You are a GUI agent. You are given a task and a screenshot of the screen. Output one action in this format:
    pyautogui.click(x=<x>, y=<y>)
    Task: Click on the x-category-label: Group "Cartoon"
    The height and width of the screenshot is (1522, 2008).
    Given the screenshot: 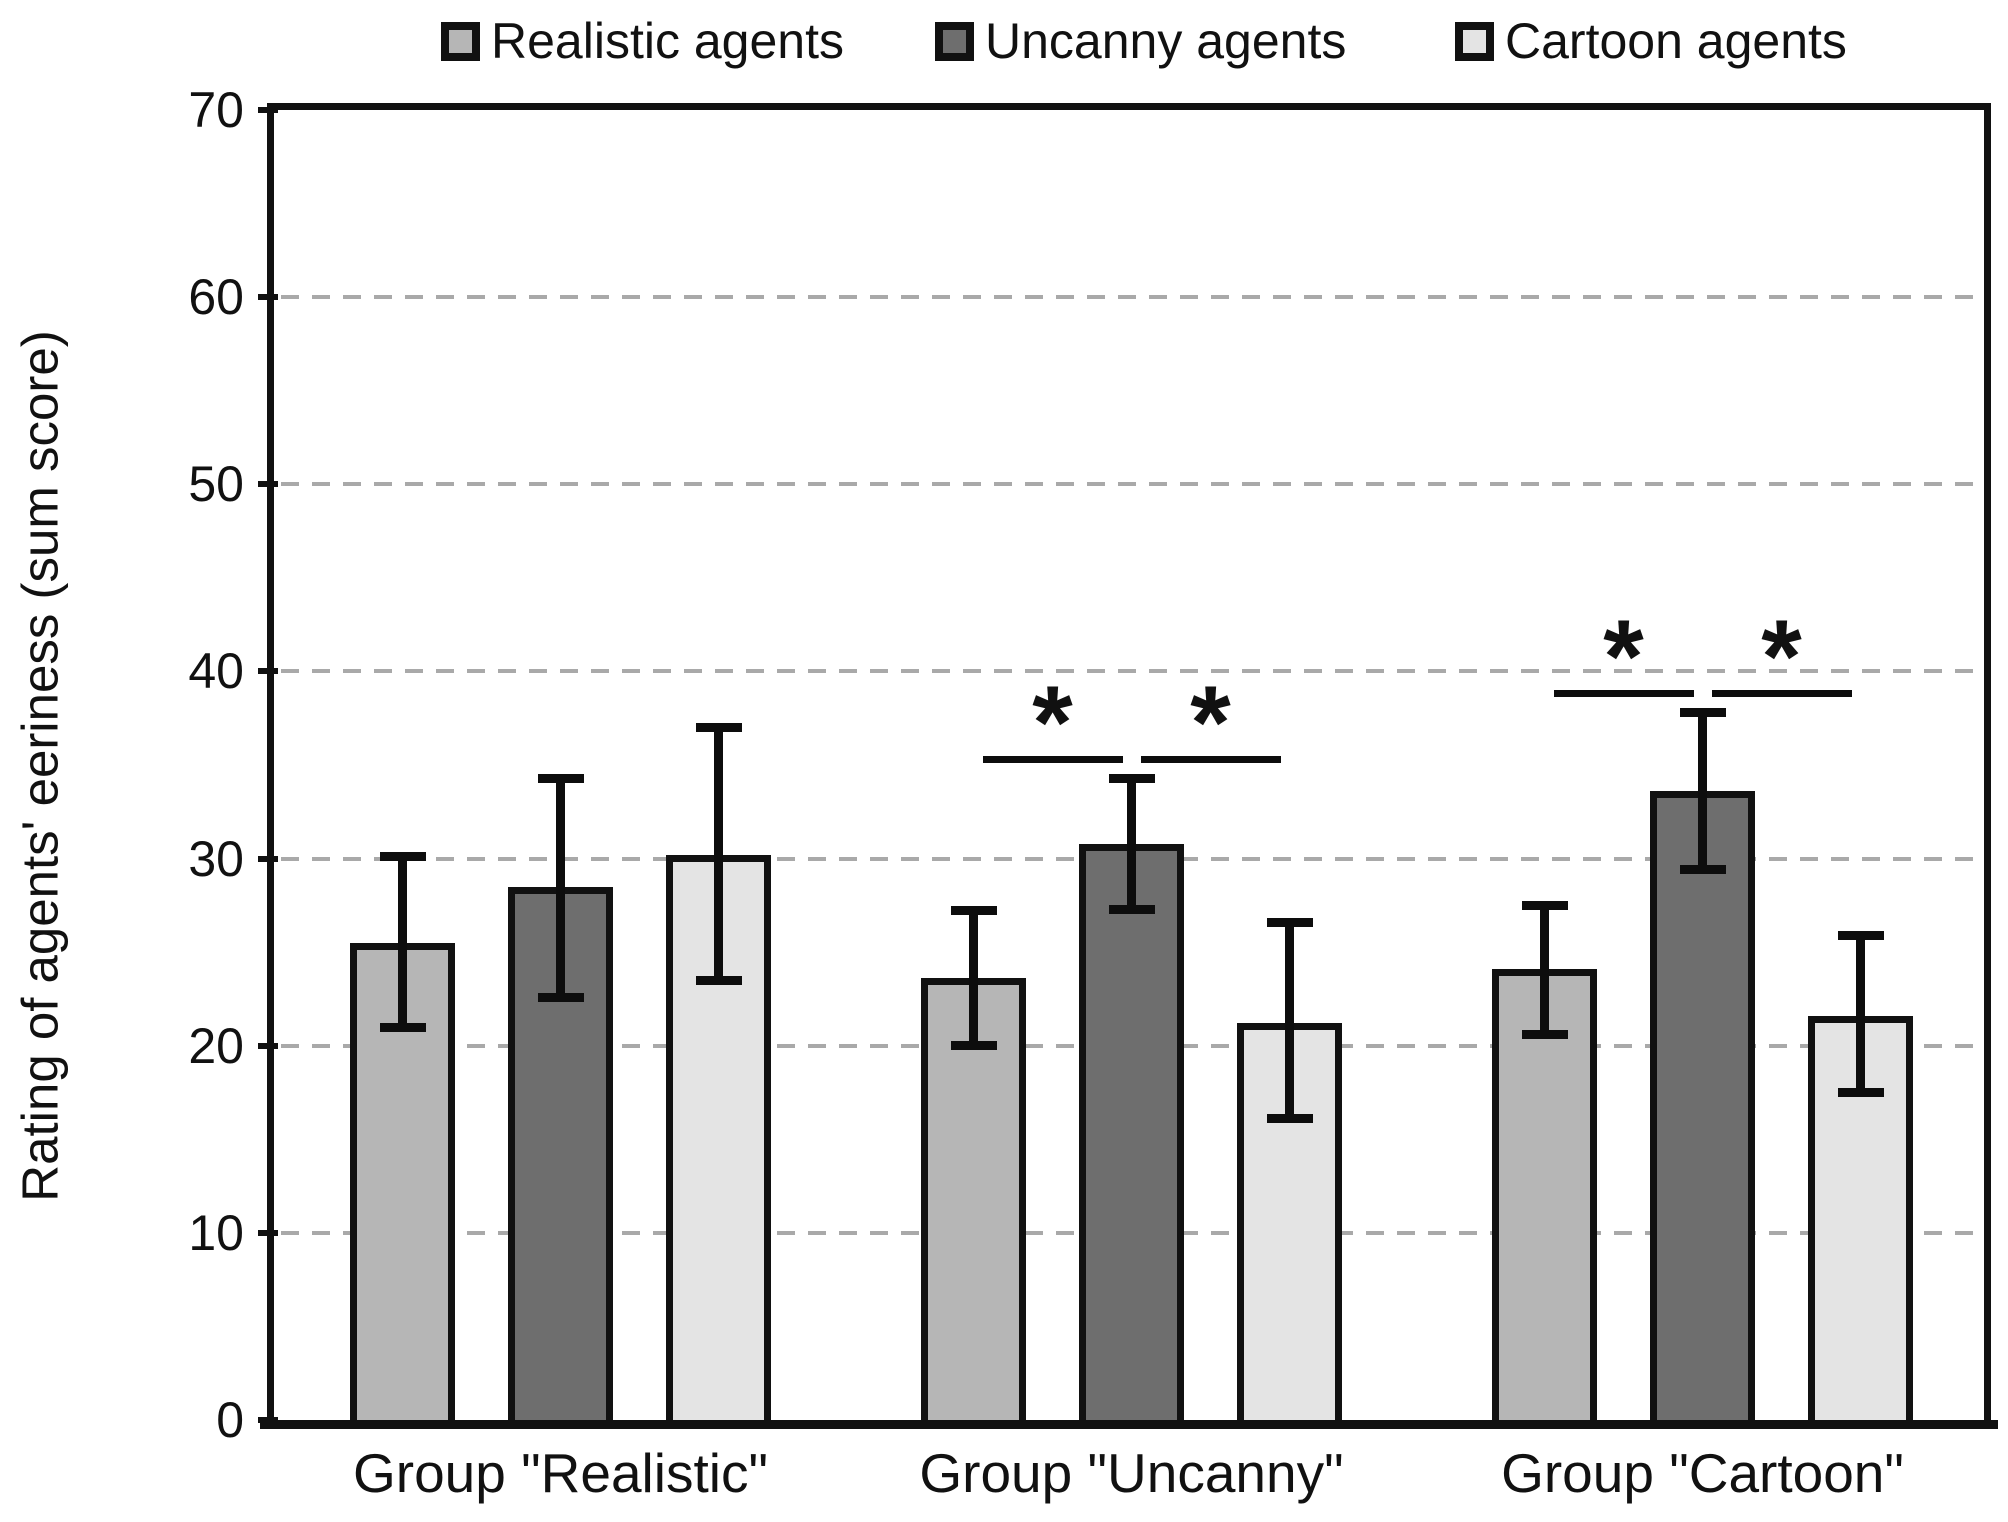 What is the action you would take?
    pyautogui.click(x=1702, y=1473)
    